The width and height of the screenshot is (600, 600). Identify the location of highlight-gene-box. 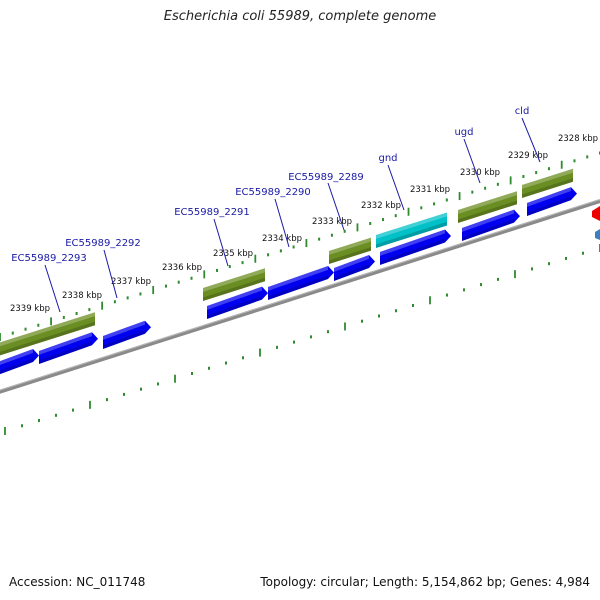
(411, 230).